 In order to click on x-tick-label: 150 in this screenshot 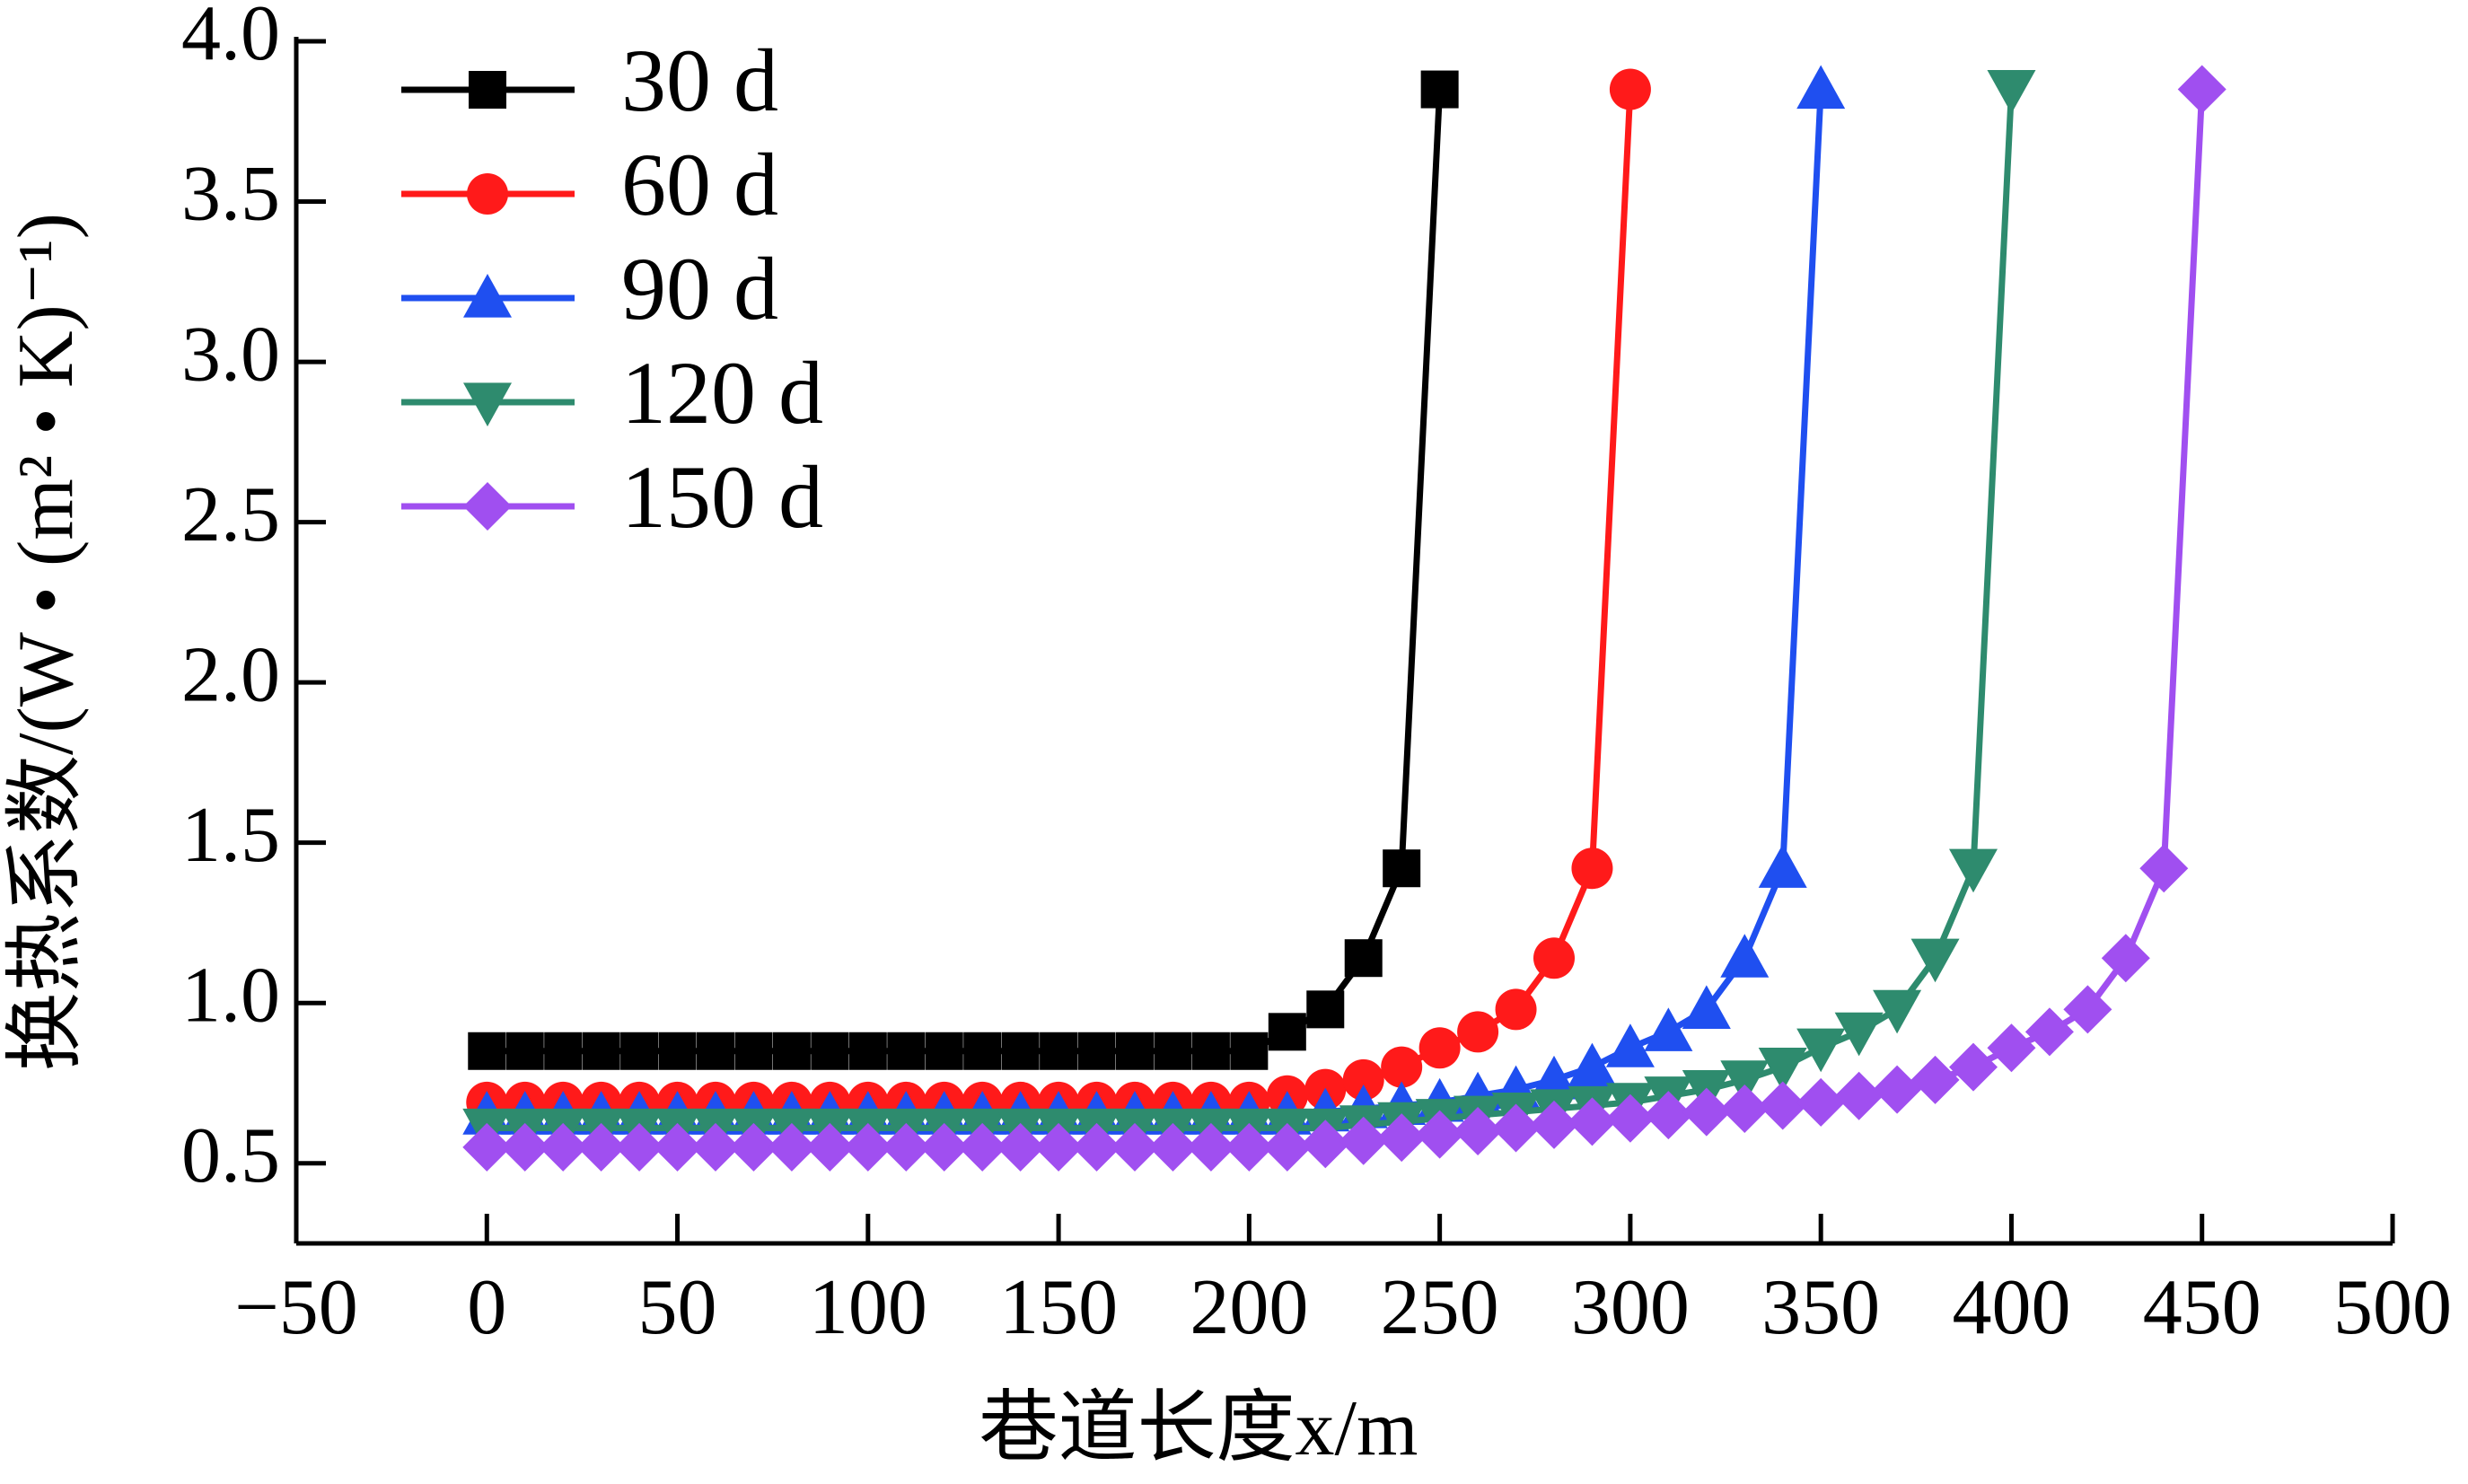, I will do `click(1058, 1307)`.